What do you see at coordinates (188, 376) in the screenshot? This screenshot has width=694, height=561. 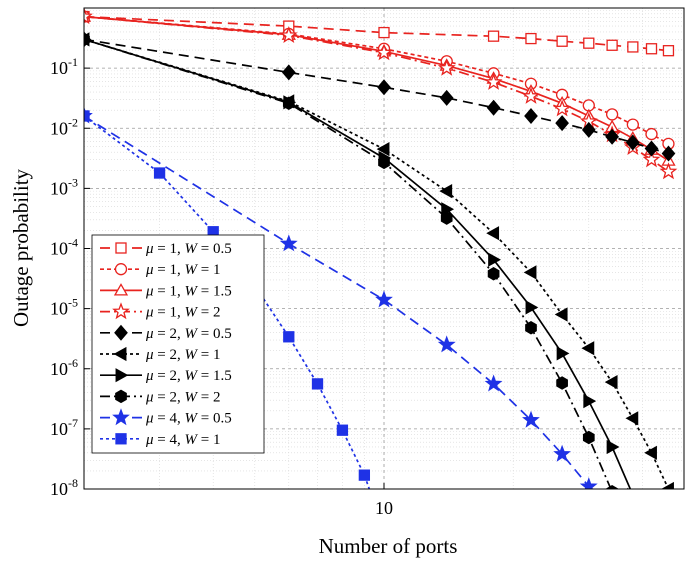 I see `legend-label: μ = 2, W = 1.5` at bounding box center [188, 376].